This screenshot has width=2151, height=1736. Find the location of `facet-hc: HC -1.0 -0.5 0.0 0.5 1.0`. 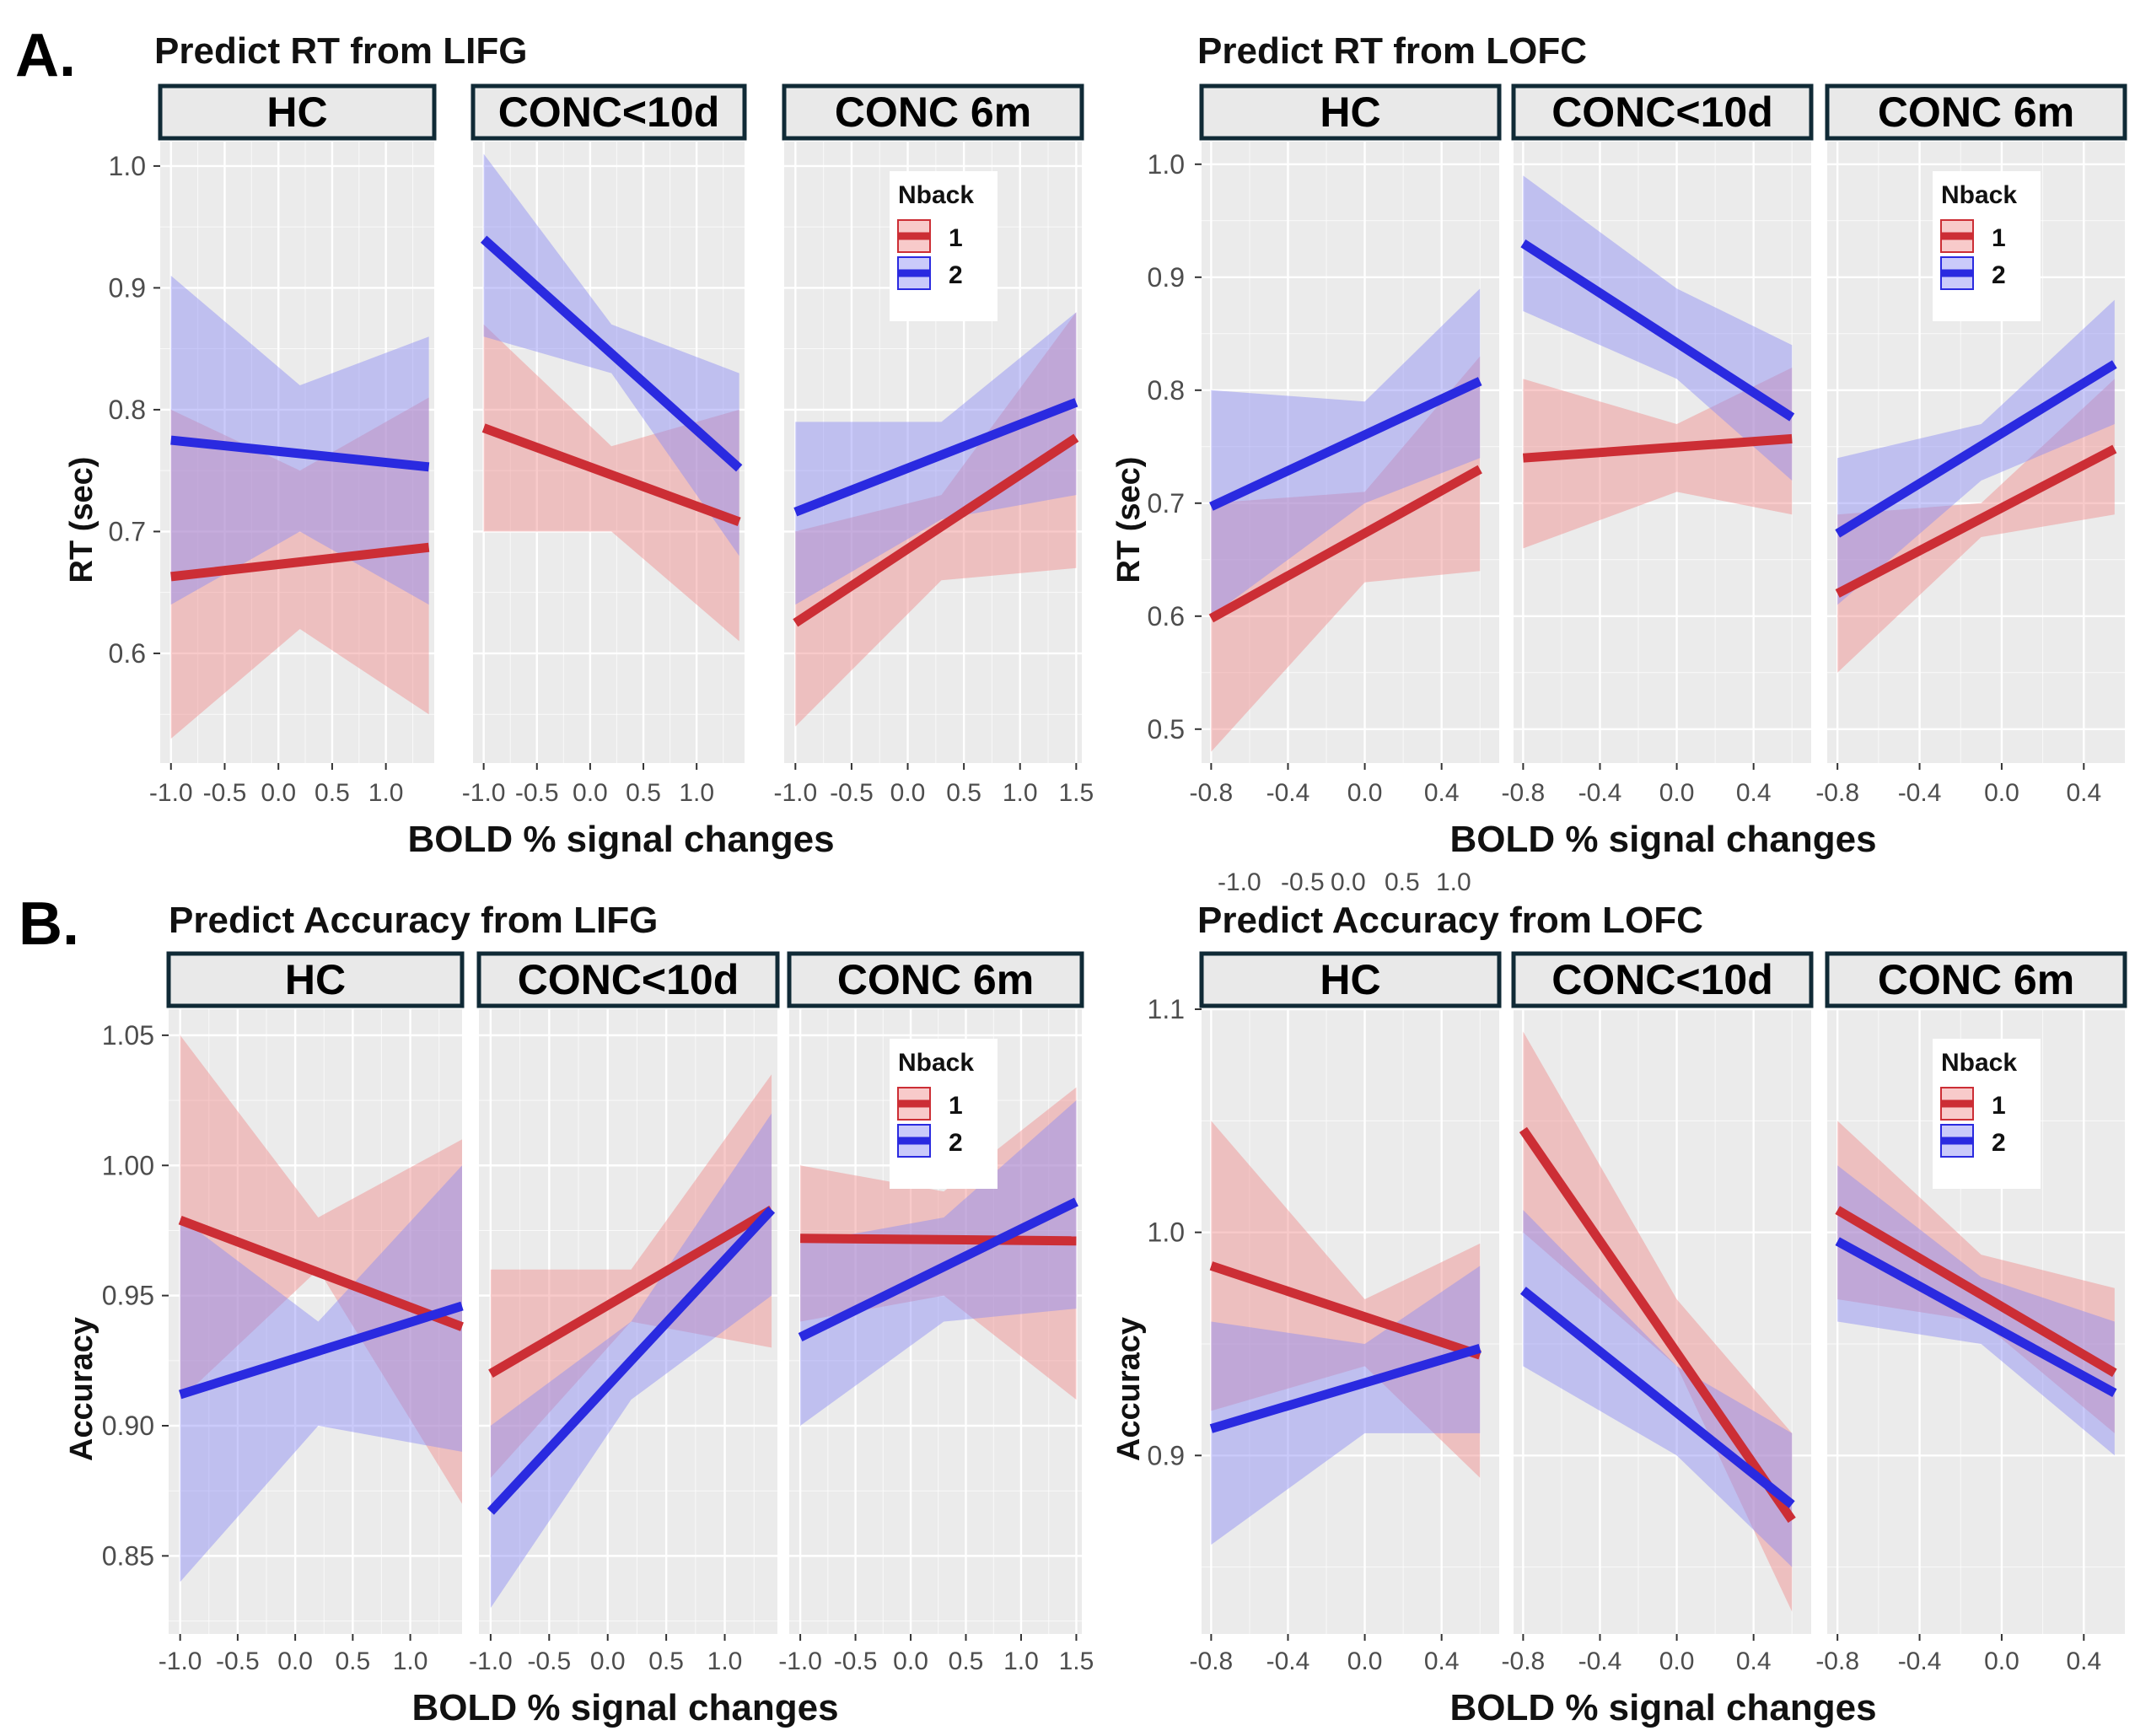

facet-hc: HC -1.0 -0.5 0.0 0.5 1.0 is located at coordinates (293, 445).